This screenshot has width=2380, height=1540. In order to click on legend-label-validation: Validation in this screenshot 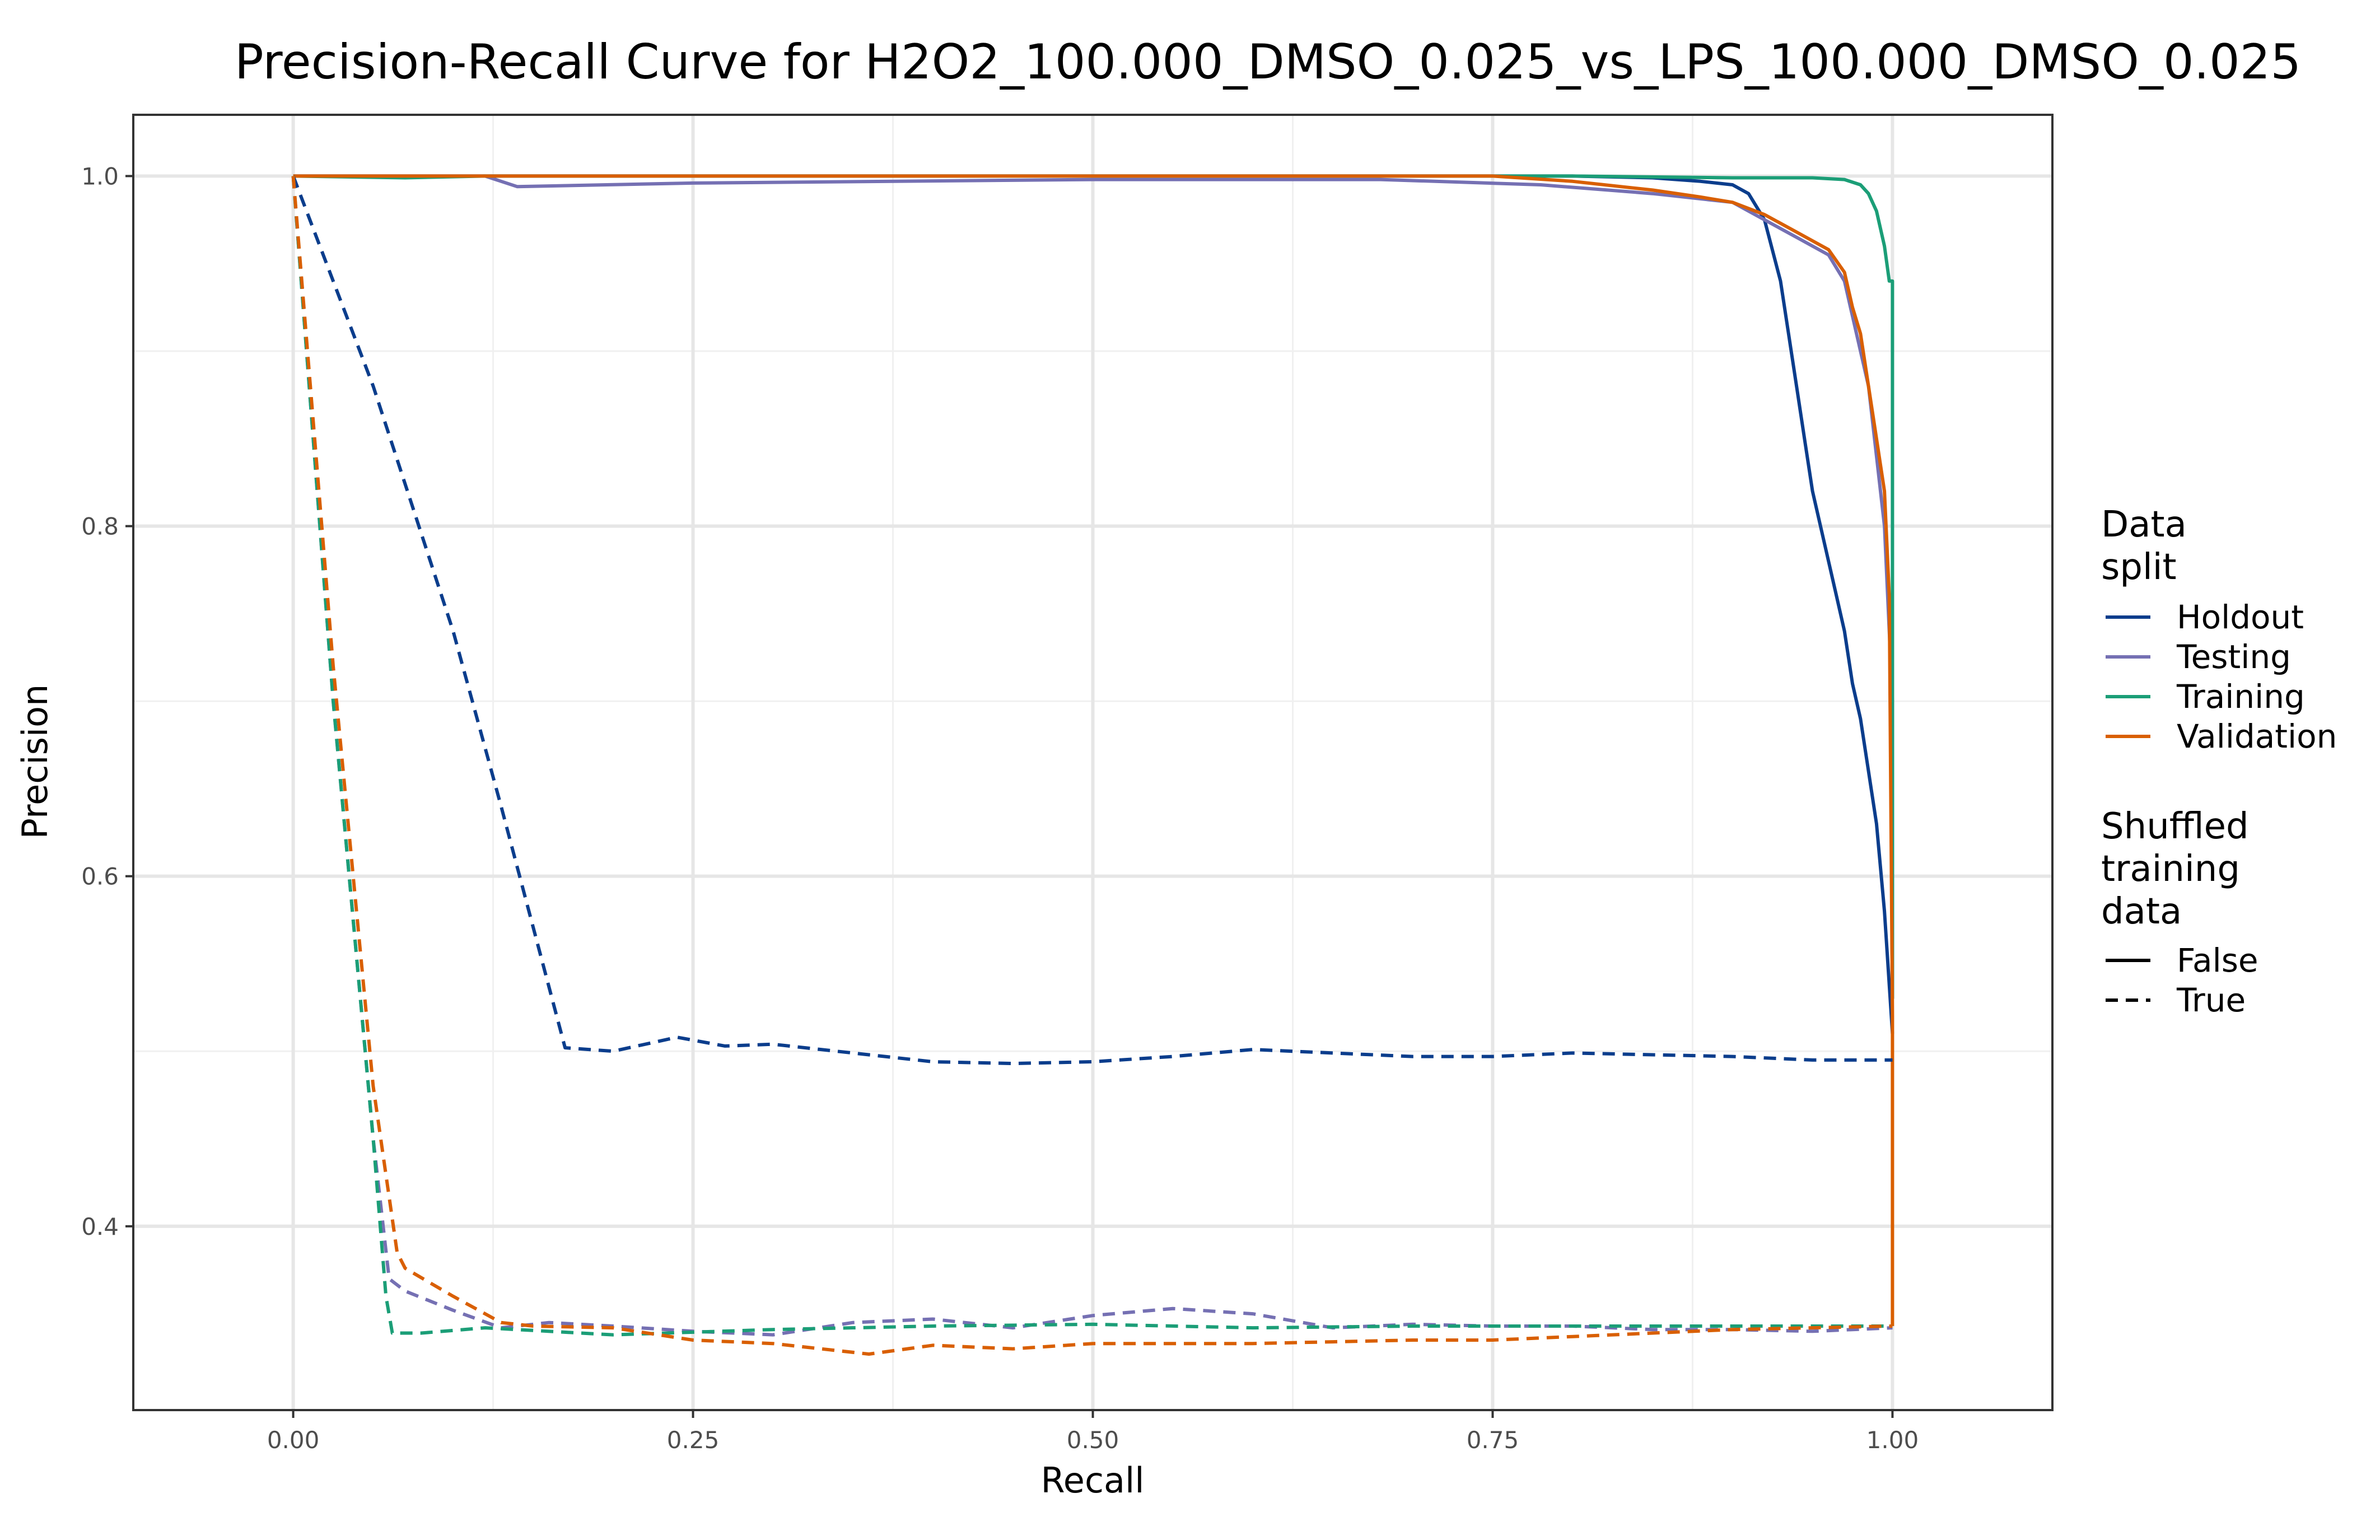, I will do `click(2257, 736)`.